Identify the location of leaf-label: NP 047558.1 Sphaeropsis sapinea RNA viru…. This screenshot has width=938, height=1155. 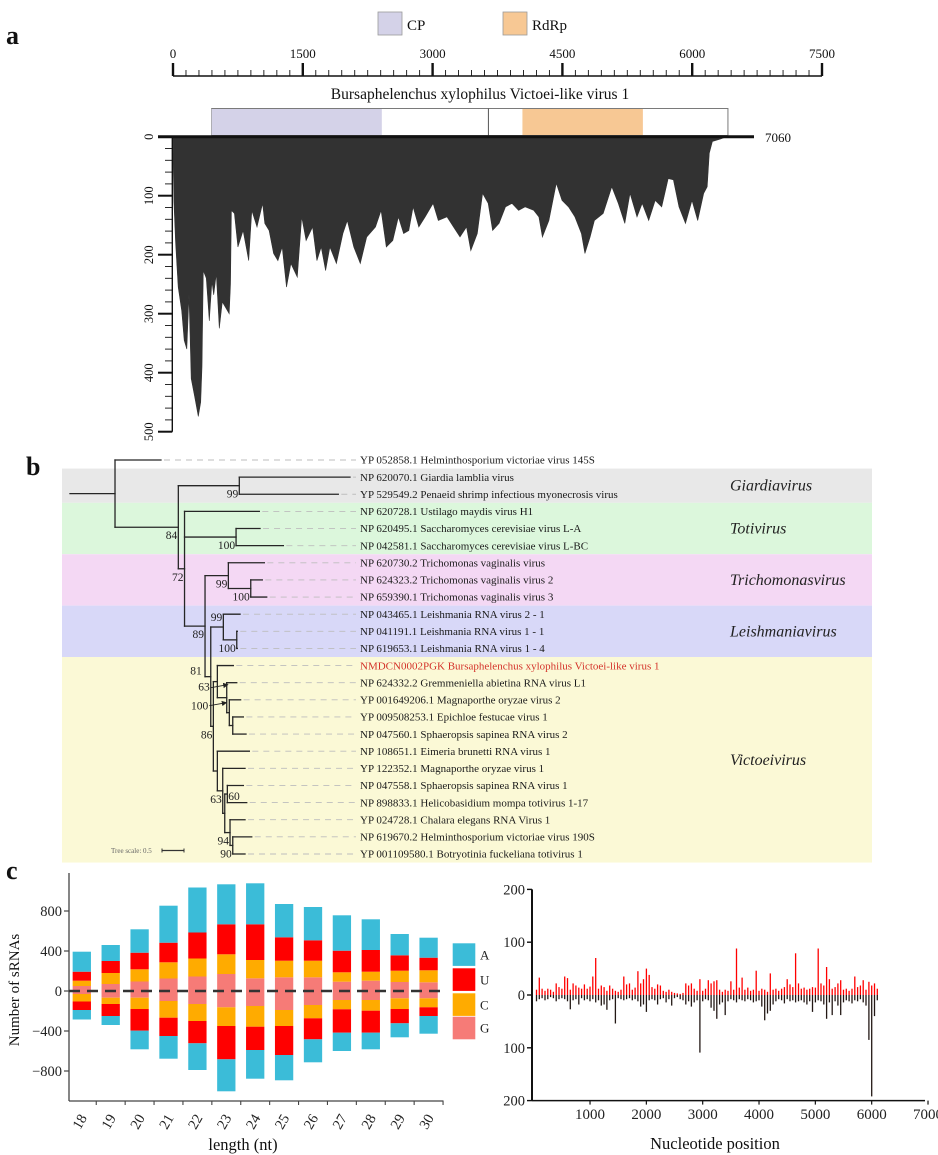
(464, 786).